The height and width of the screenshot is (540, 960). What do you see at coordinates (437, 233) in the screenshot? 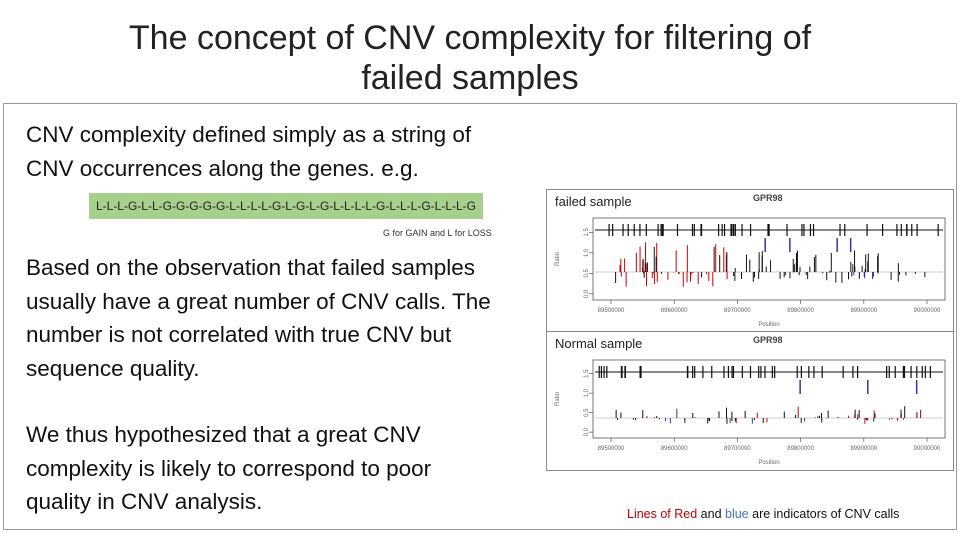
I see `gain-loss-legend: G for GAIN and L for LOSS` at bounding box center [437, 233].